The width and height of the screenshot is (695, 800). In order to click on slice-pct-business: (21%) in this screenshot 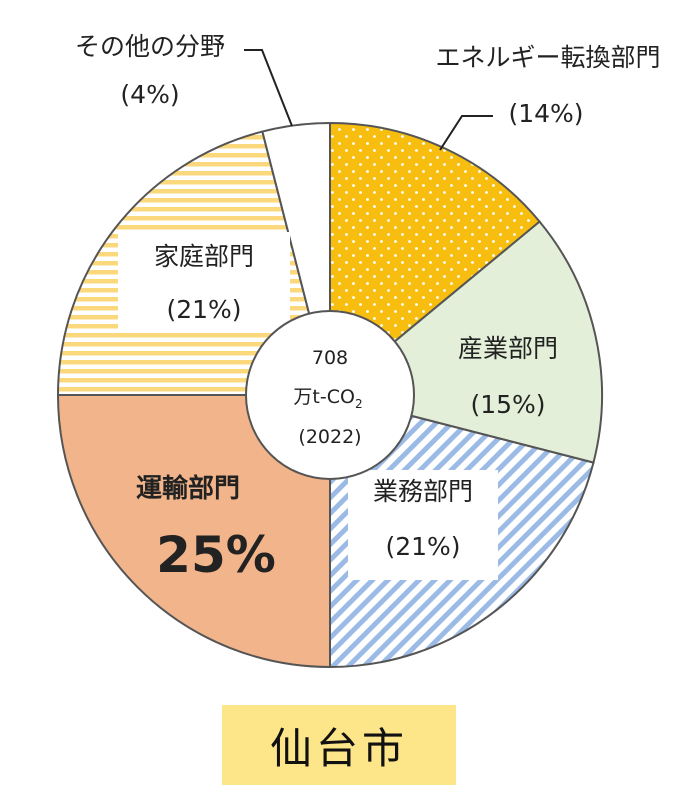, I will do `click(422, 546)`.